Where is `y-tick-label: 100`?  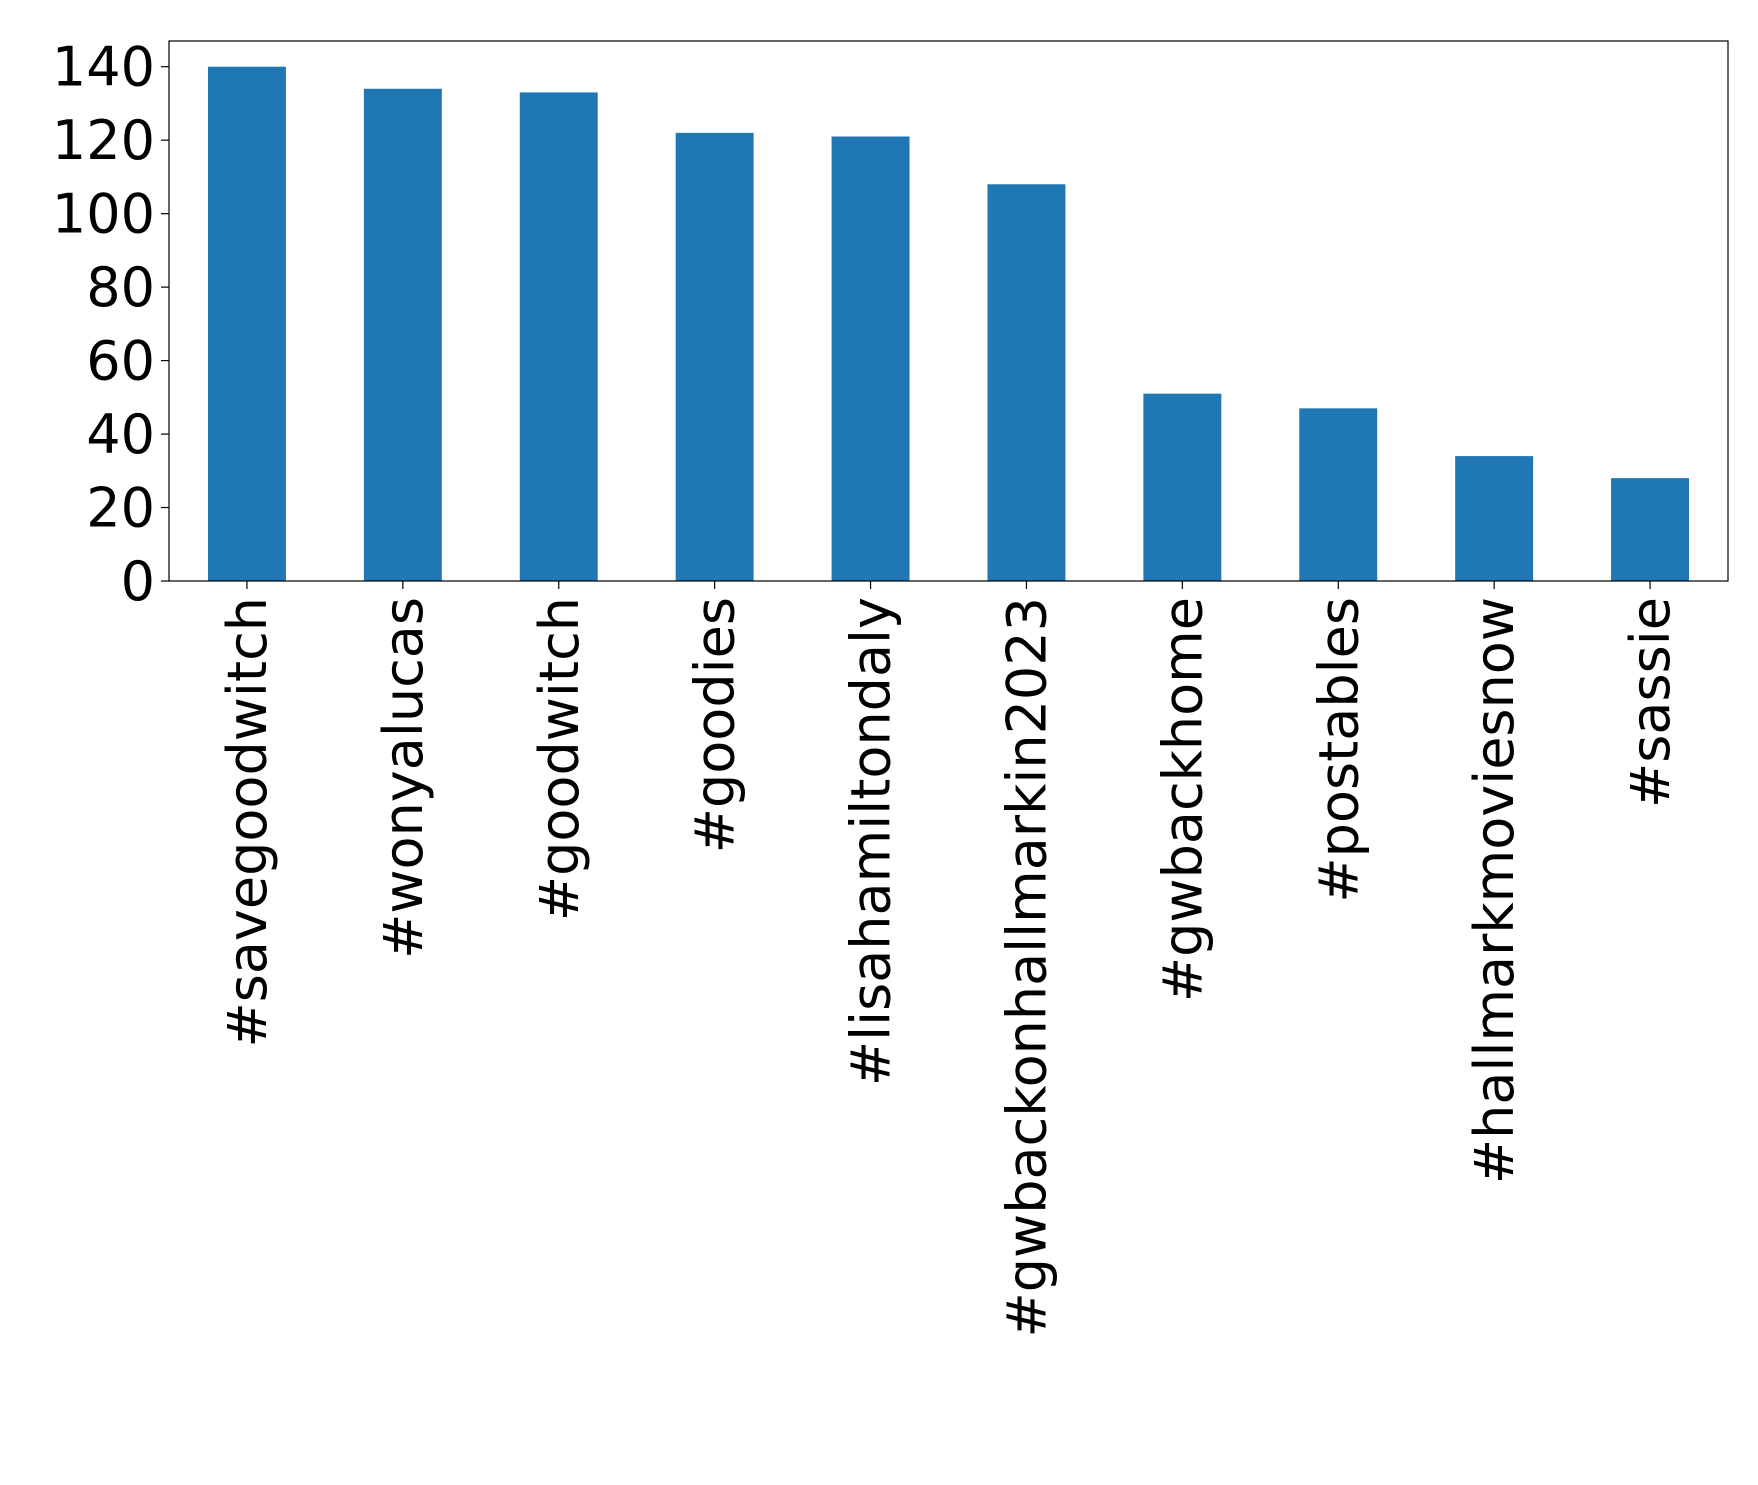
y-tick-label: 100 is located at coordinates (103, 214).